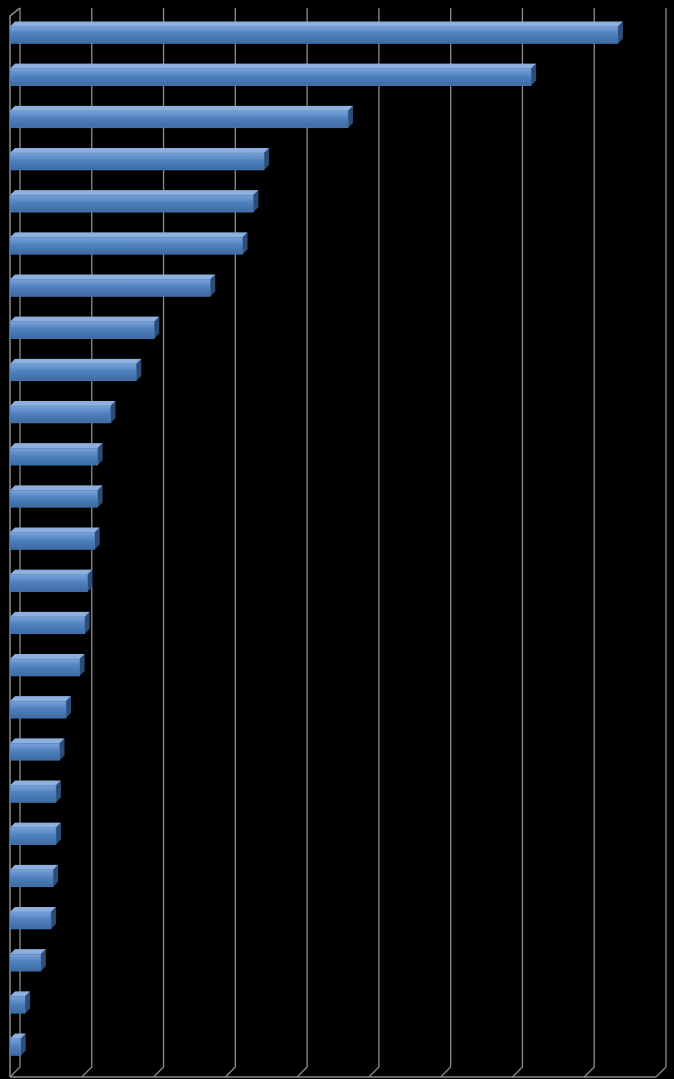  What do you see at coordinates (15, 12) in the screenshot?
I see `axis-edge` at bounding box center [15, 12].